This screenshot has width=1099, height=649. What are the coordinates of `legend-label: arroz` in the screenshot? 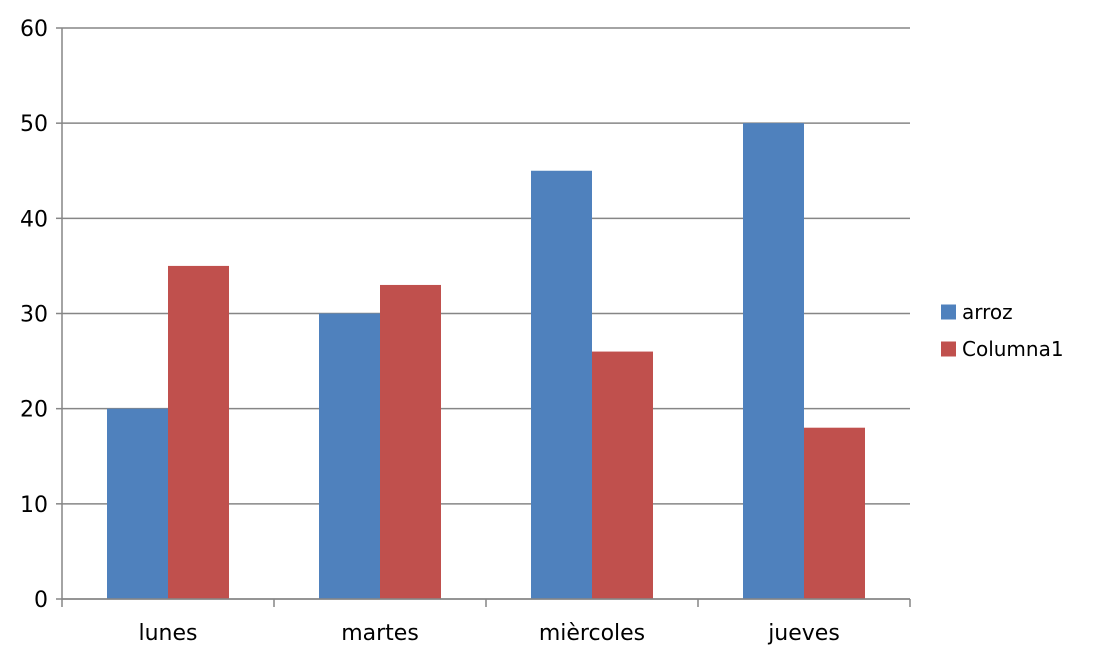 It's located at (987, 312).